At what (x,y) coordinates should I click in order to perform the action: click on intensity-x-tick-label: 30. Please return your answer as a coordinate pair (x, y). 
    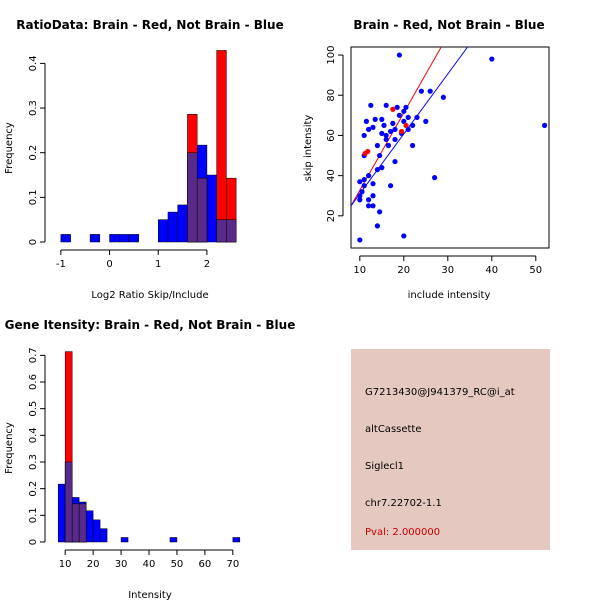
    Looking at the image, I should click on (121, 564).